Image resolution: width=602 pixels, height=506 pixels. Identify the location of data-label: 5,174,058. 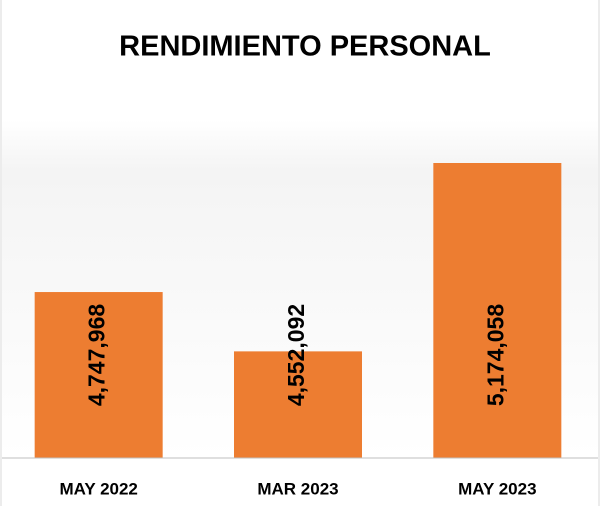
(495, 355).